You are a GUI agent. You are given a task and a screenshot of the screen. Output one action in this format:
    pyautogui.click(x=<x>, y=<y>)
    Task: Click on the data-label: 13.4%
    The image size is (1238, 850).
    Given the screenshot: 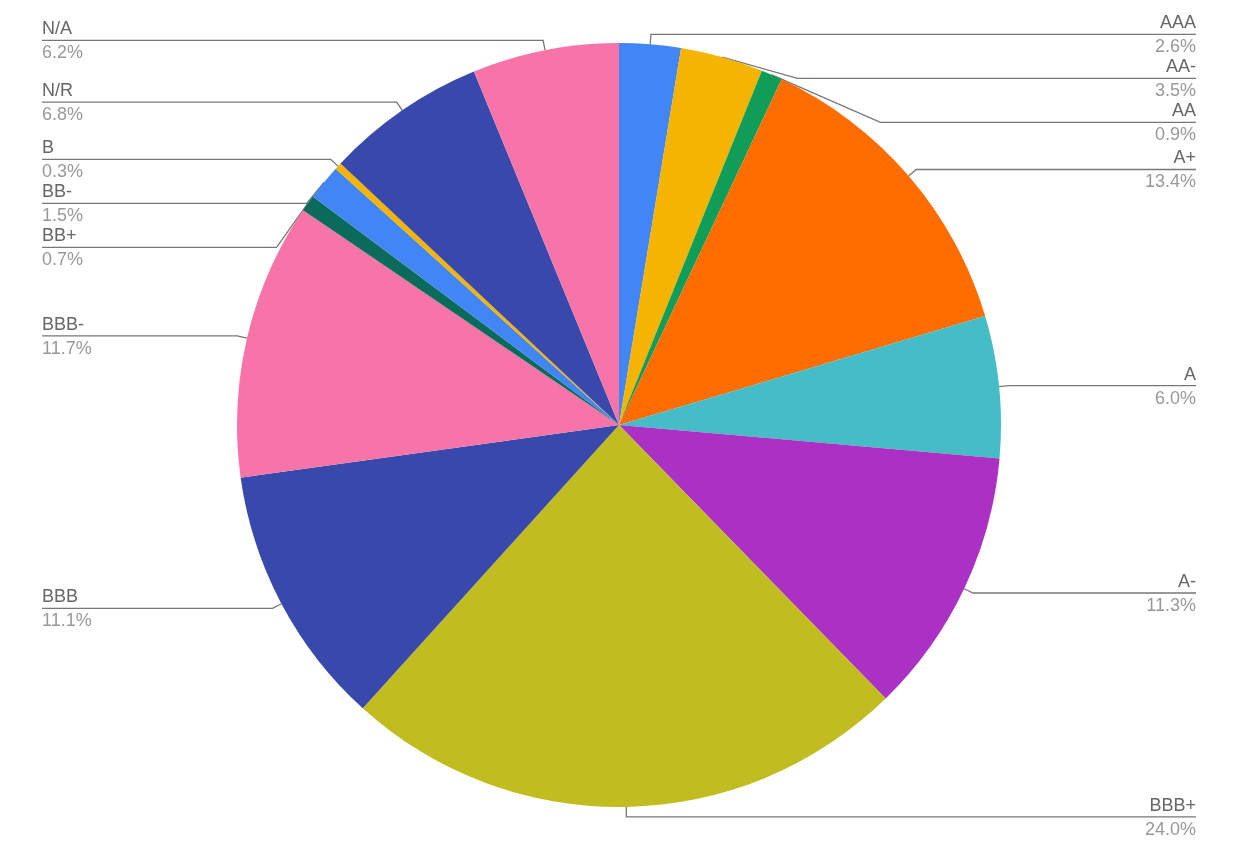 What is the action you would take?
    pyautogui.click(x=1170, y=181)
    